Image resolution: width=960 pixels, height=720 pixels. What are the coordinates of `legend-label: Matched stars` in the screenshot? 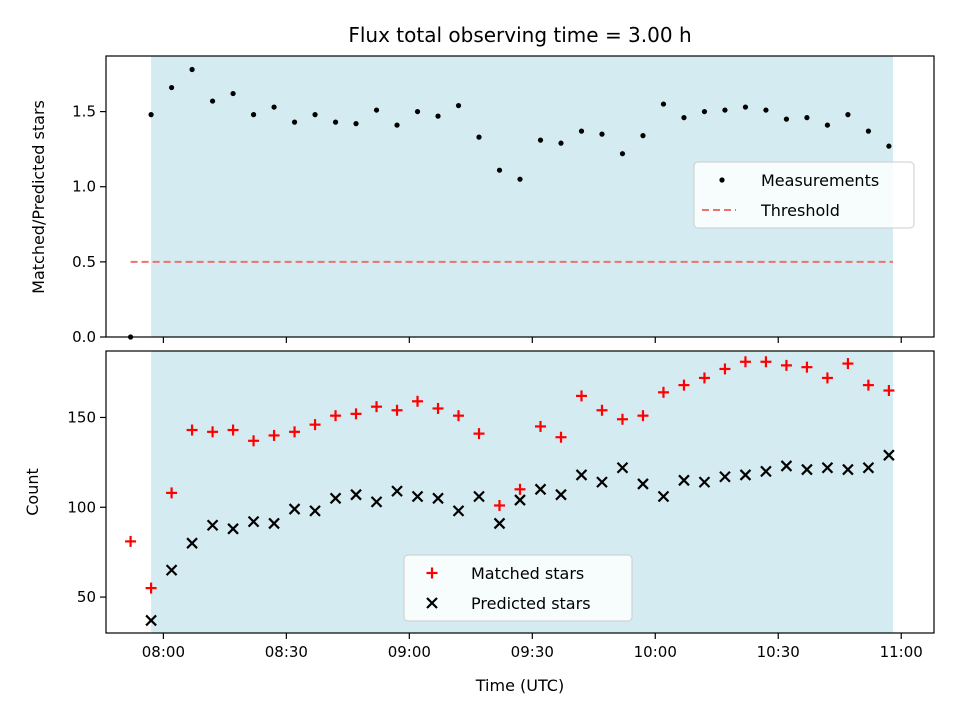 It's located at (527, 573).